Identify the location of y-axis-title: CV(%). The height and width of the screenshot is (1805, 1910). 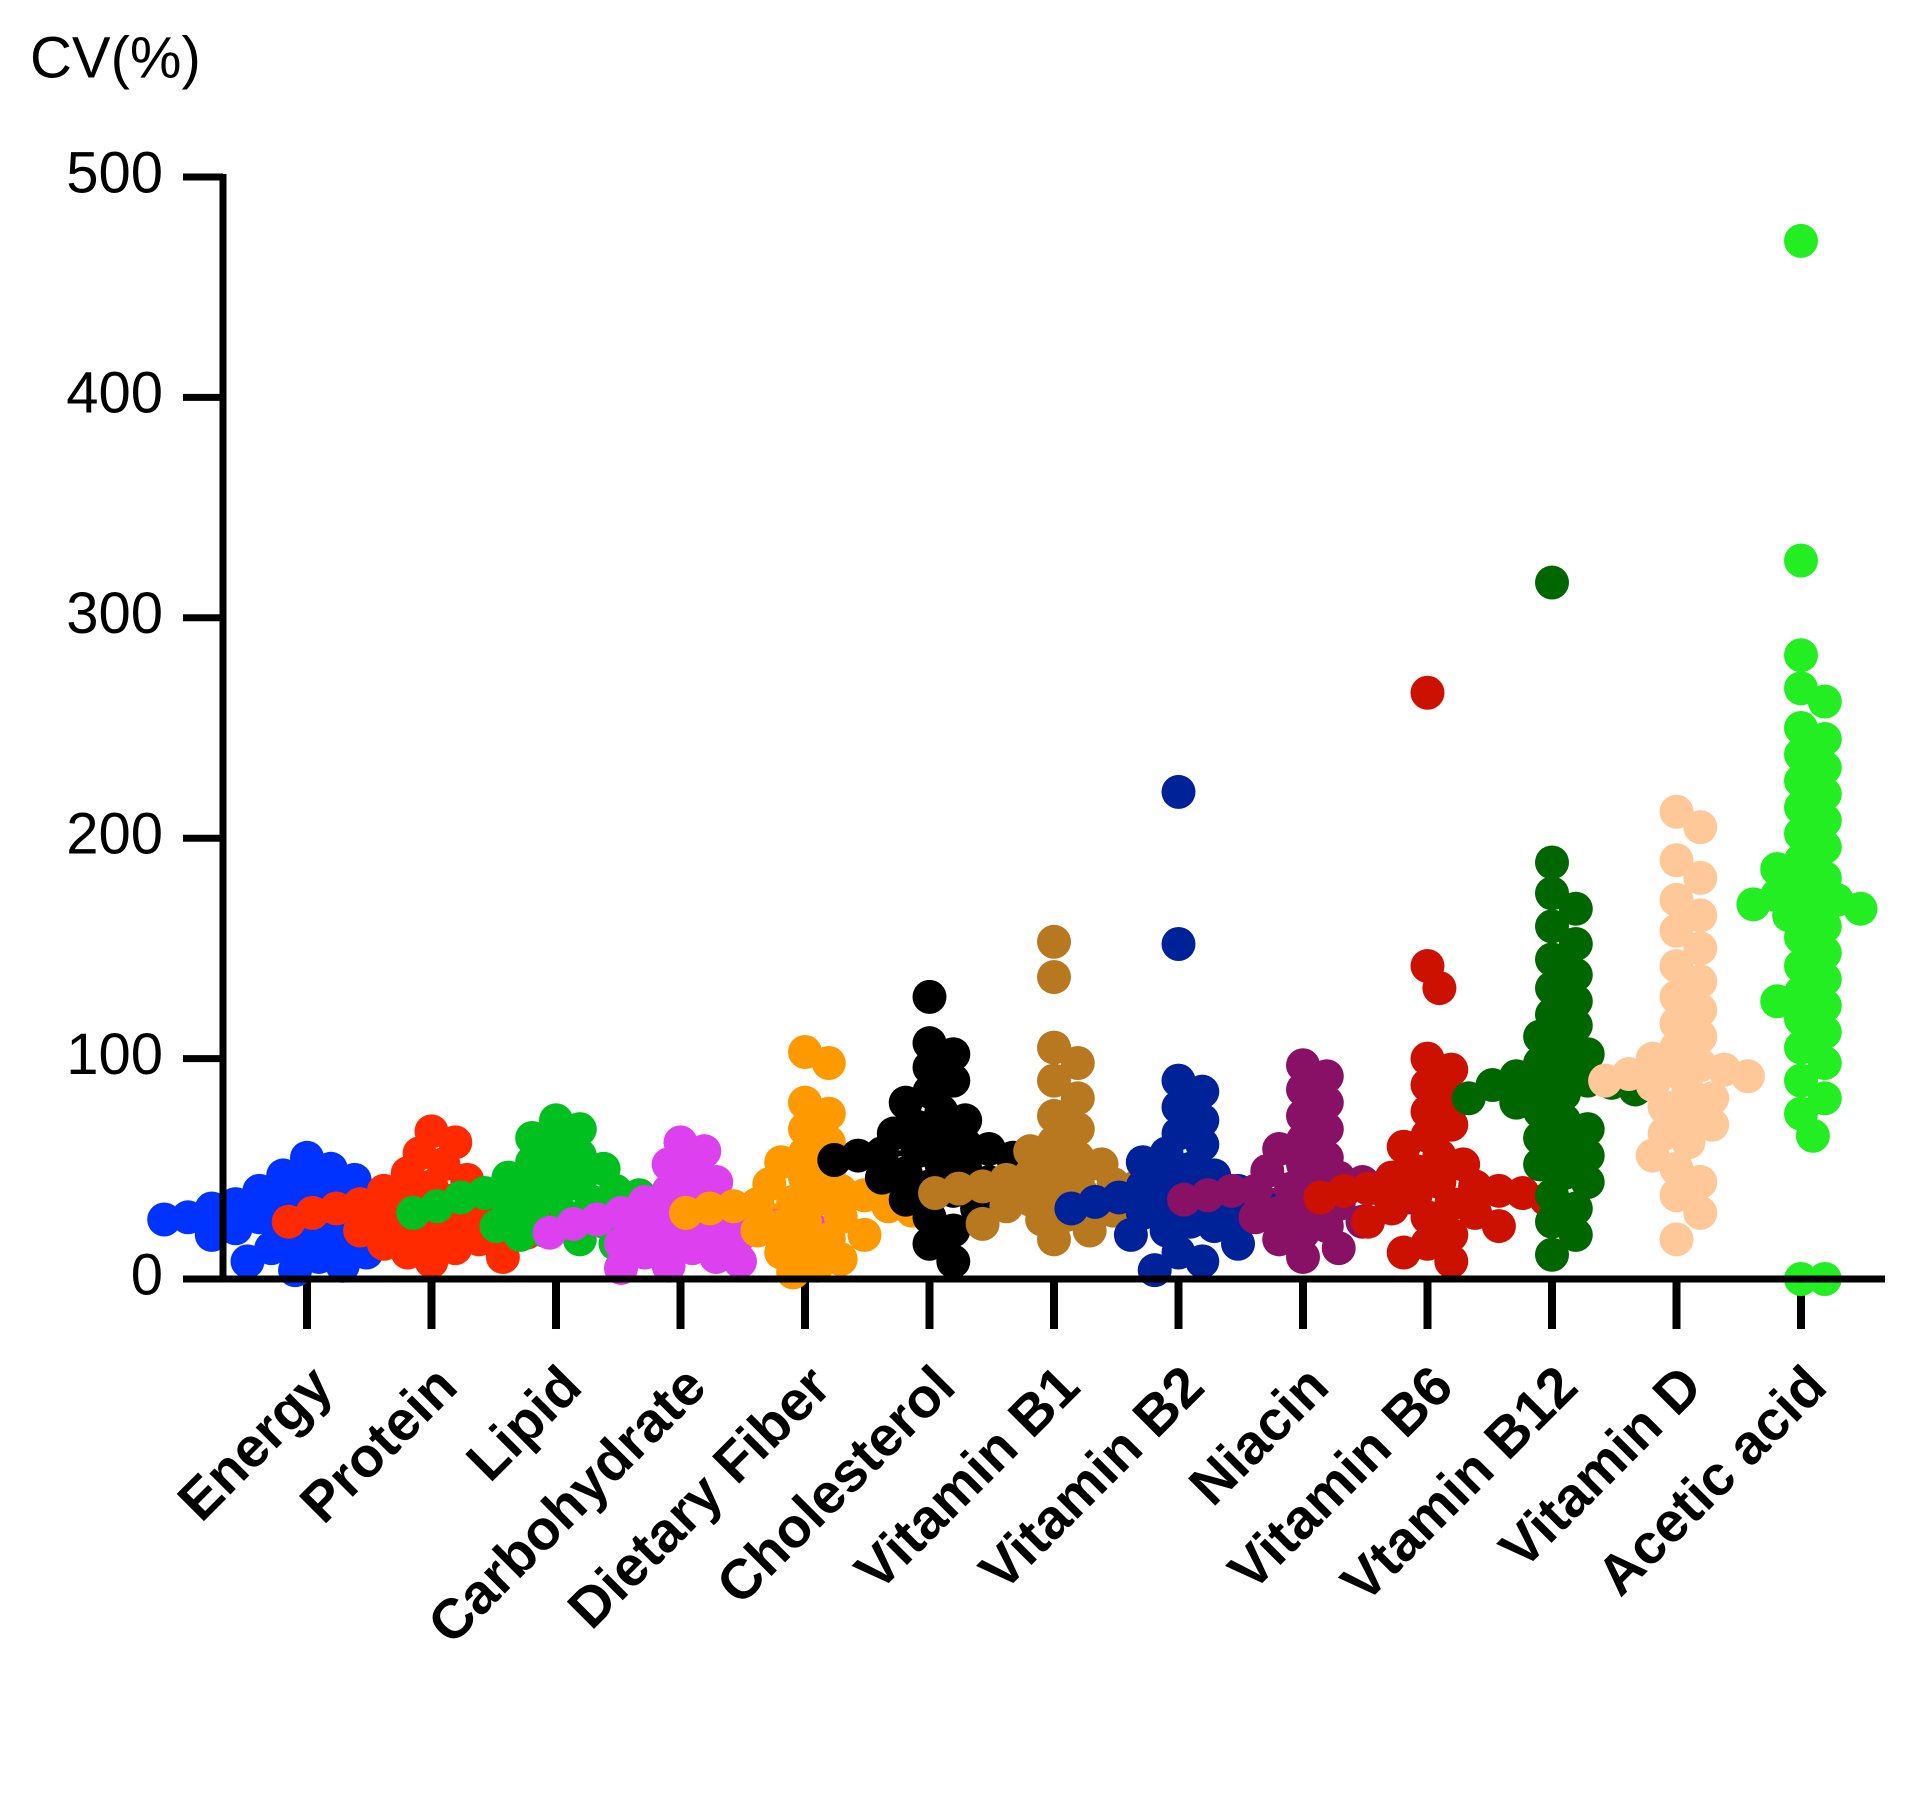
(115, 57).